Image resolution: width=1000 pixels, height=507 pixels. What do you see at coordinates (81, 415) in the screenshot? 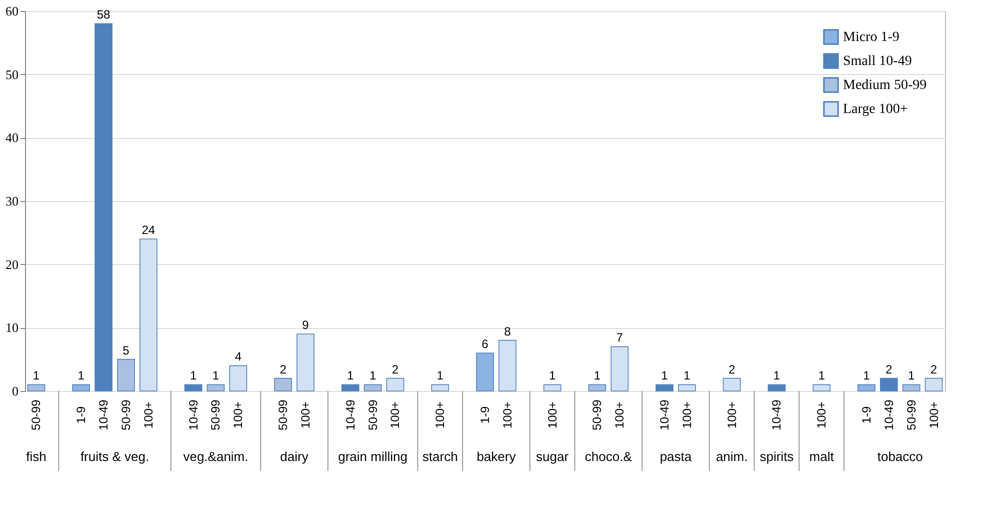
I see `x-tick-label: 1-9` at bounding box center [81, 415].